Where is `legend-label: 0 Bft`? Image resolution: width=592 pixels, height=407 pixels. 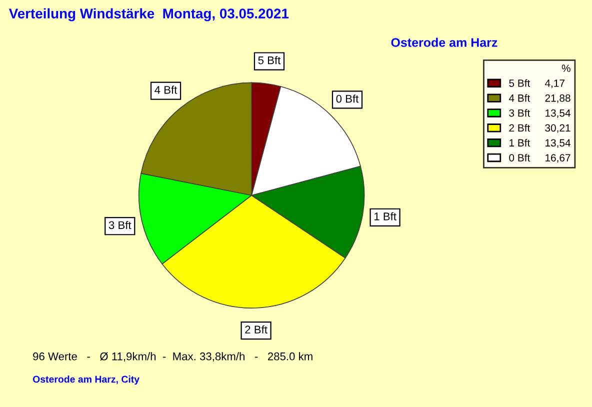
legend-label: 0 Bft is located at coordinates (519, 158).